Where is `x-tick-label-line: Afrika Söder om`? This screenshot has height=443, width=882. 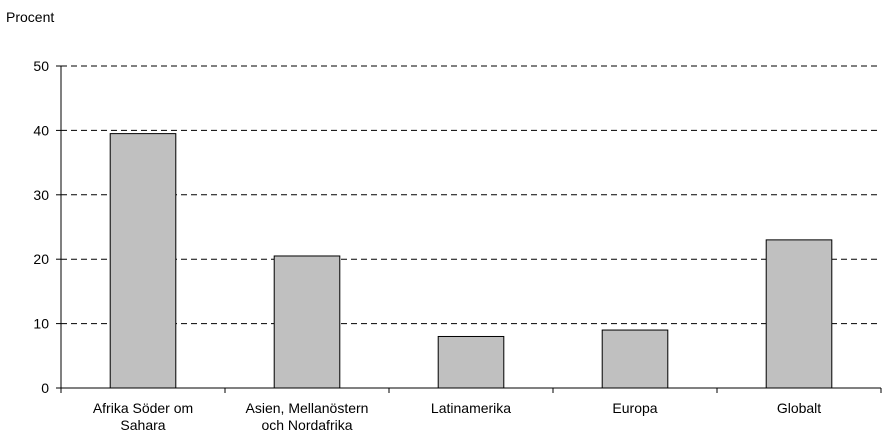 x-tick-label-line: Afrika Söder om is located at coordinates (143, 408).